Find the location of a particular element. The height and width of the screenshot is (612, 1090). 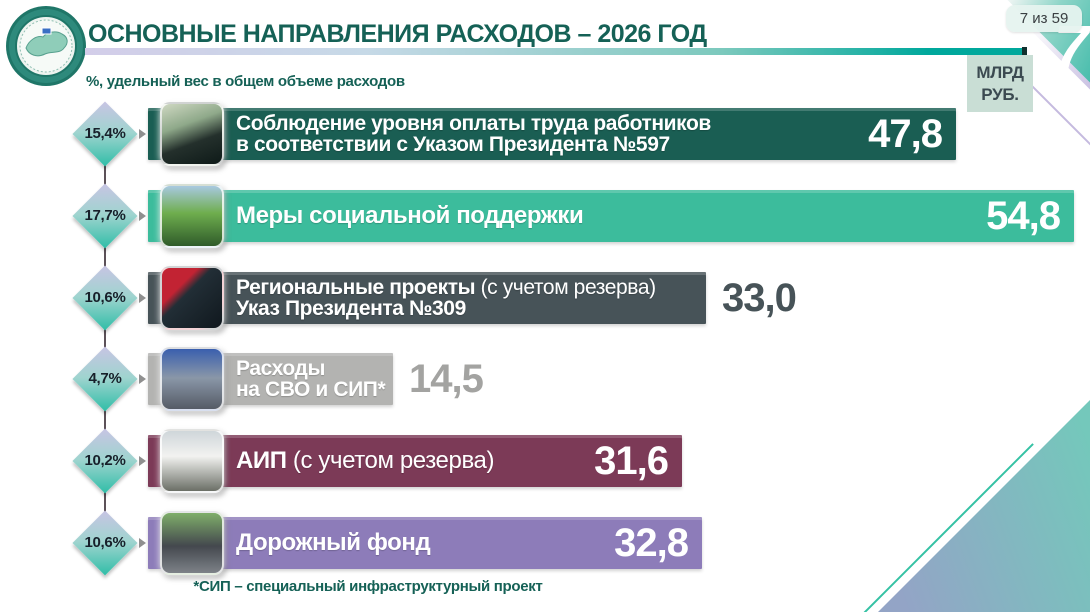

share-percent: 10,2% is located at coordinates (105, 460).